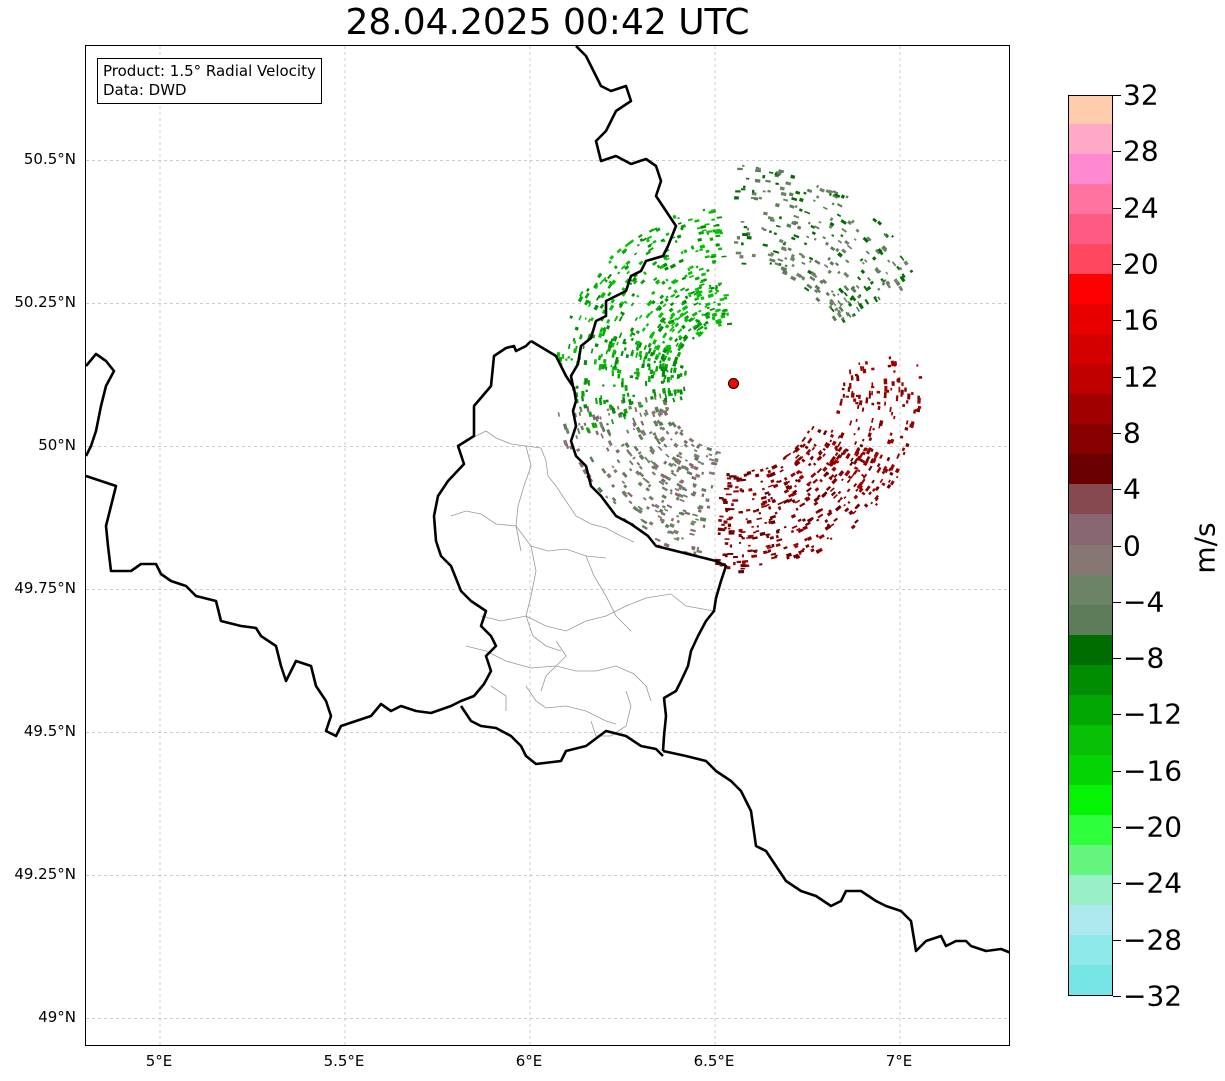  I want to click on map-title: 28.04.2025 00:42 UTC, so click(547, 22).